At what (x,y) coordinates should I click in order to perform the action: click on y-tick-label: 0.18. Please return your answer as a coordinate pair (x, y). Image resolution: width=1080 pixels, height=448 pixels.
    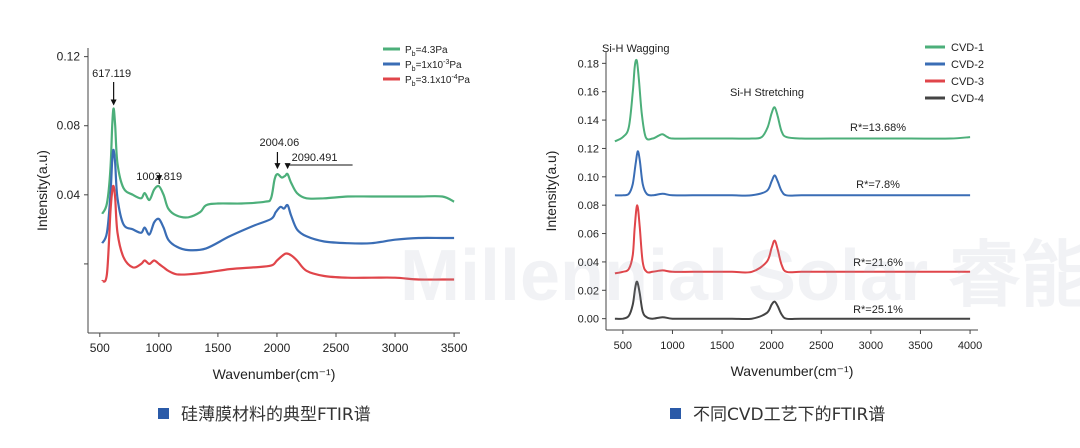
    Looking at the image, I should click on (588, 64).